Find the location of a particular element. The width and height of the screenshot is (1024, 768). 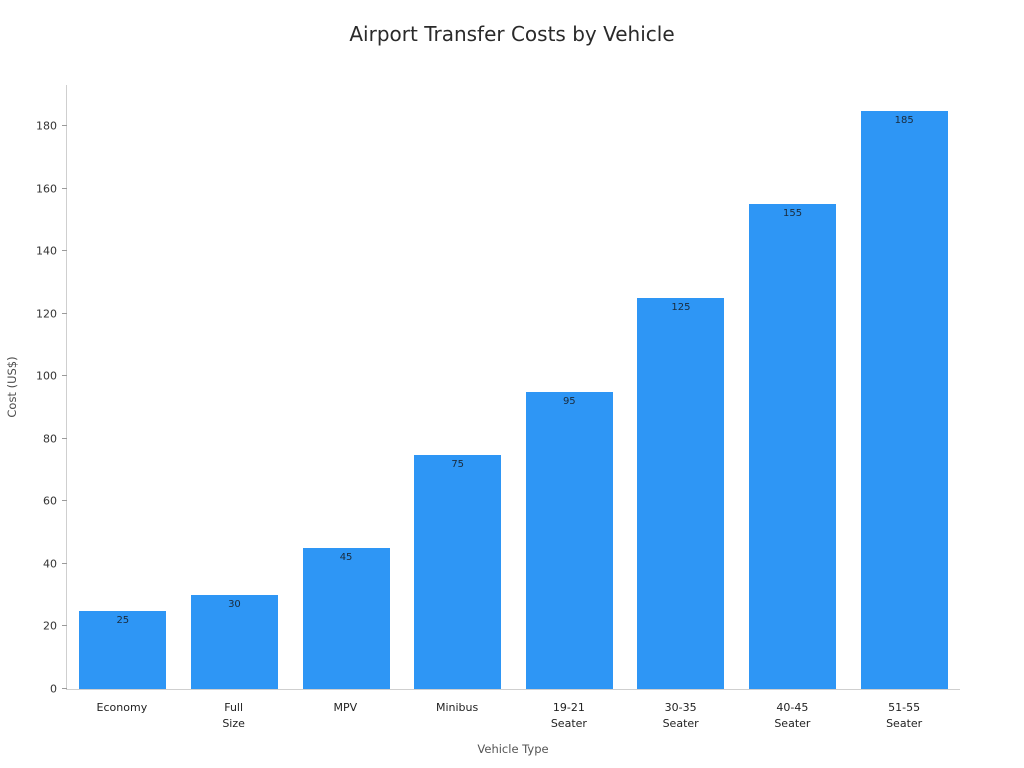

bar-value-label: 125 is located at coordinates (681, 308).